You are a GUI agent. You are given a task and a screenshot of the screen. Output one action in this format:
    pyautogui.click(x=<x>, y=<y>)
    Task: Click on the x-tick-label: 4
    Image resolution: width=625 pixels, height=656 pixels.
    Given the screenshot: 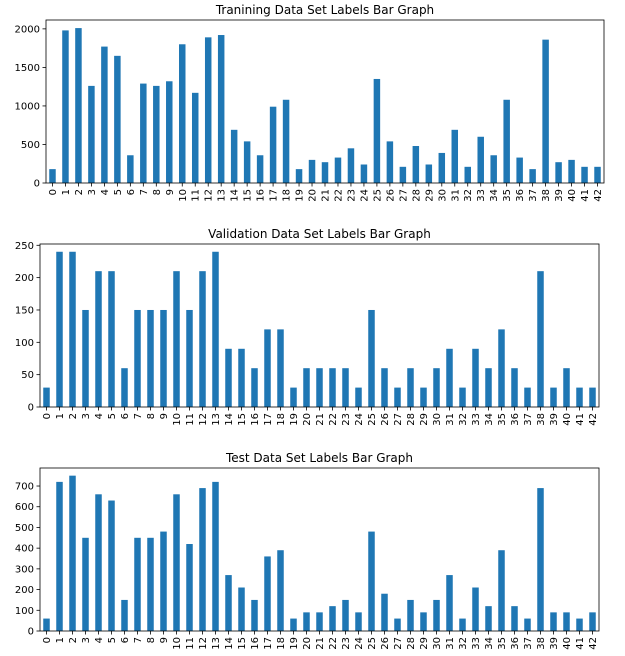 What is the action you would take?
    pyautogui.click(x=99, y=416)
    